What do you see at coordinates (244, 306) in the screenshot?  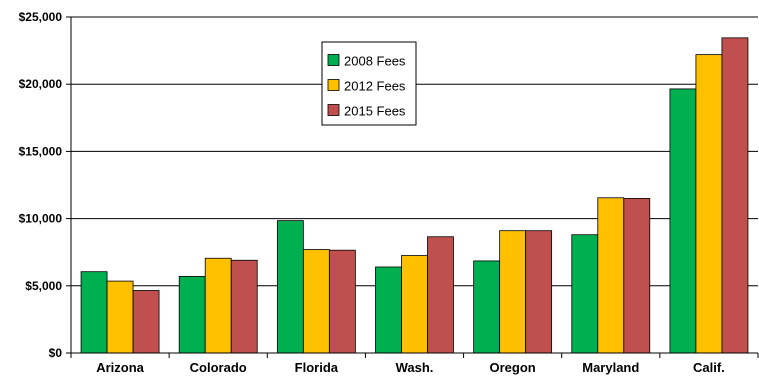 I see `bar-2015-fees-colorado` at bounding box center [244, 306].